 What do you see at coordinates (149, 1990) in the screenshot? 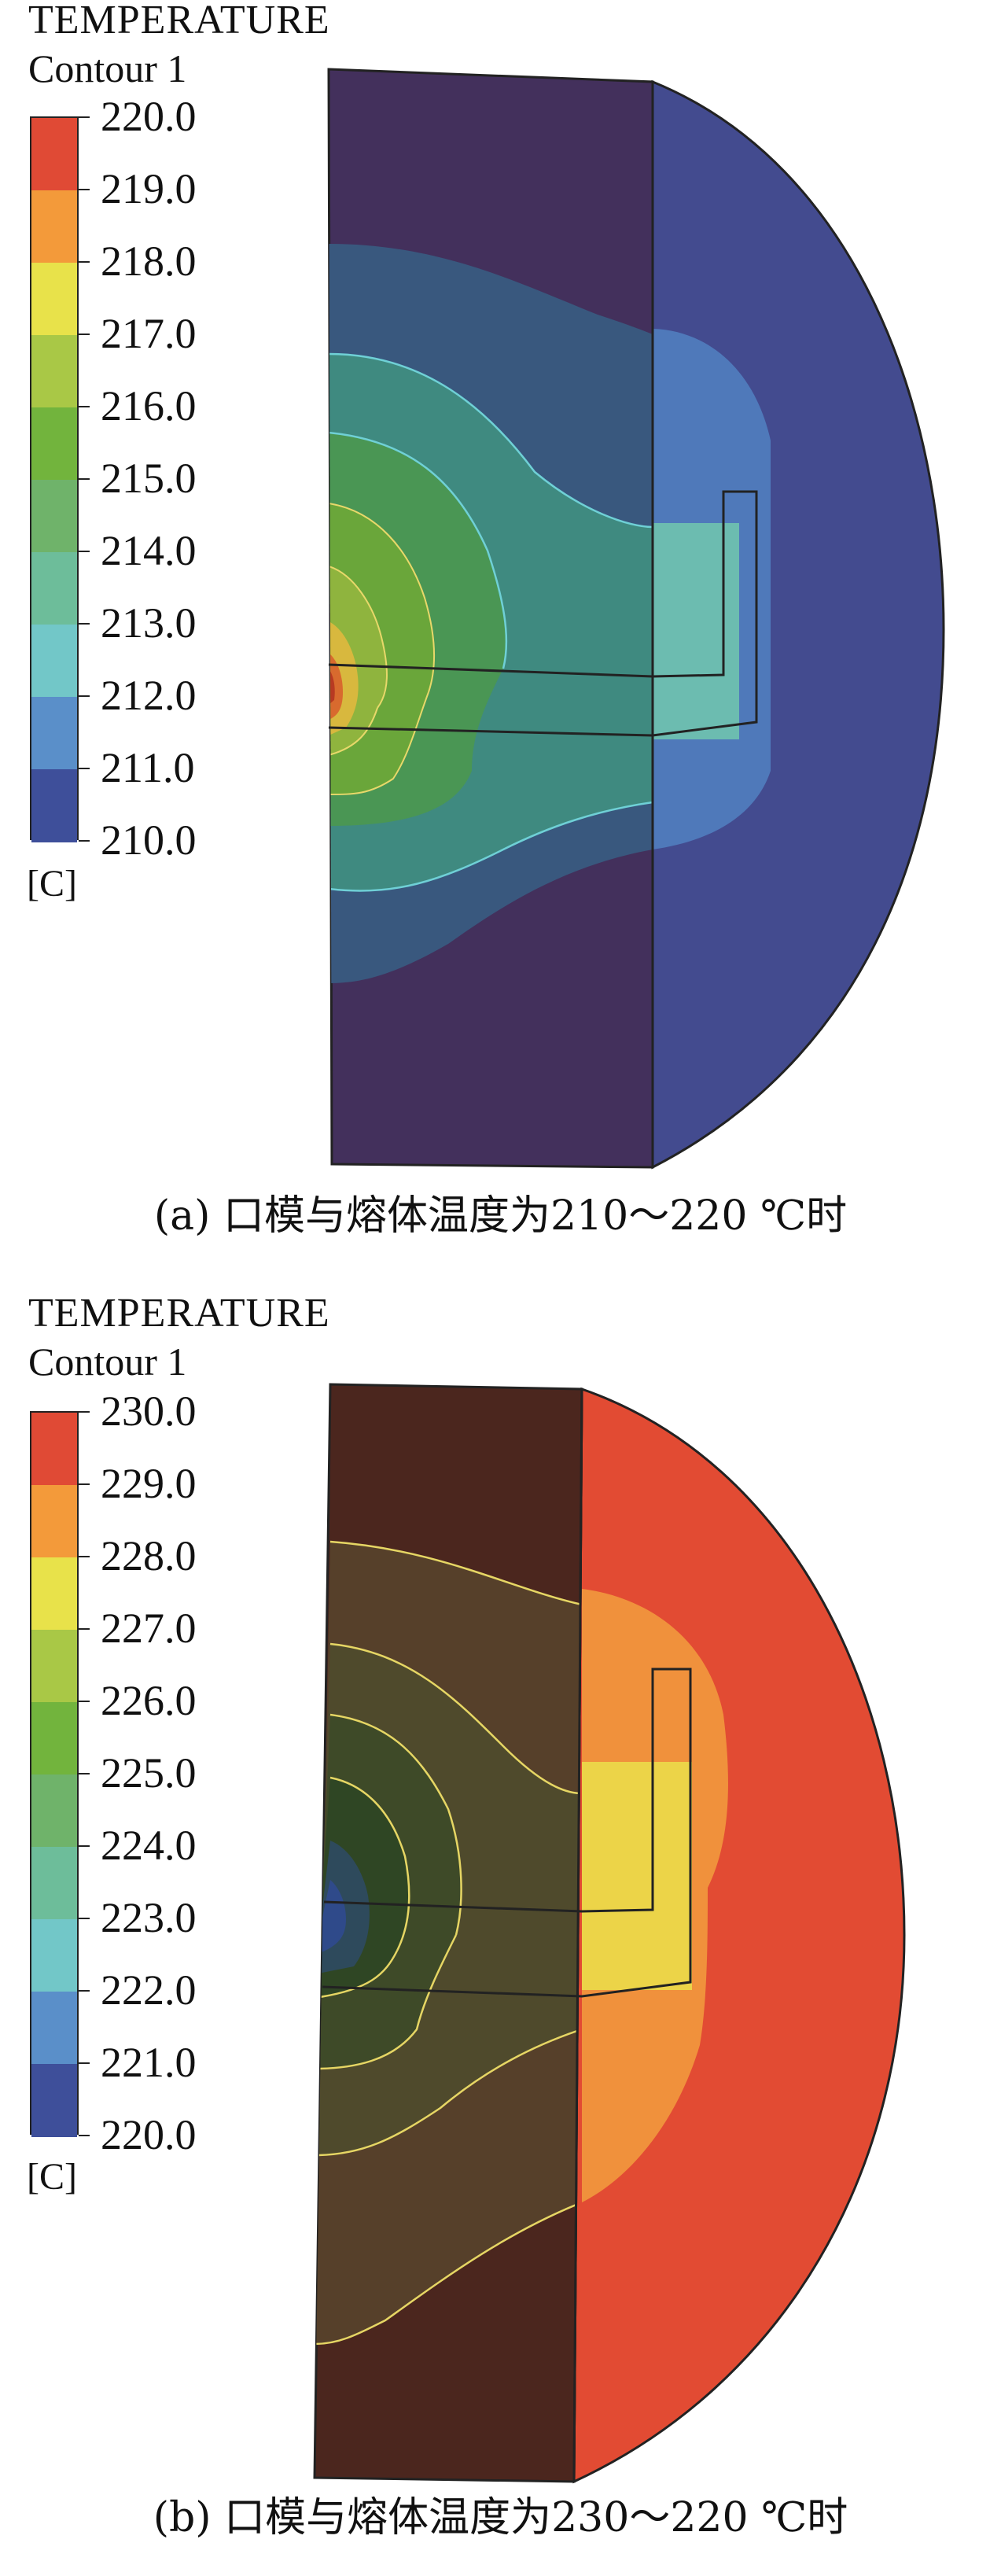
I see `scale-tick-label: 222.0` at bounding box center [149, 1990].